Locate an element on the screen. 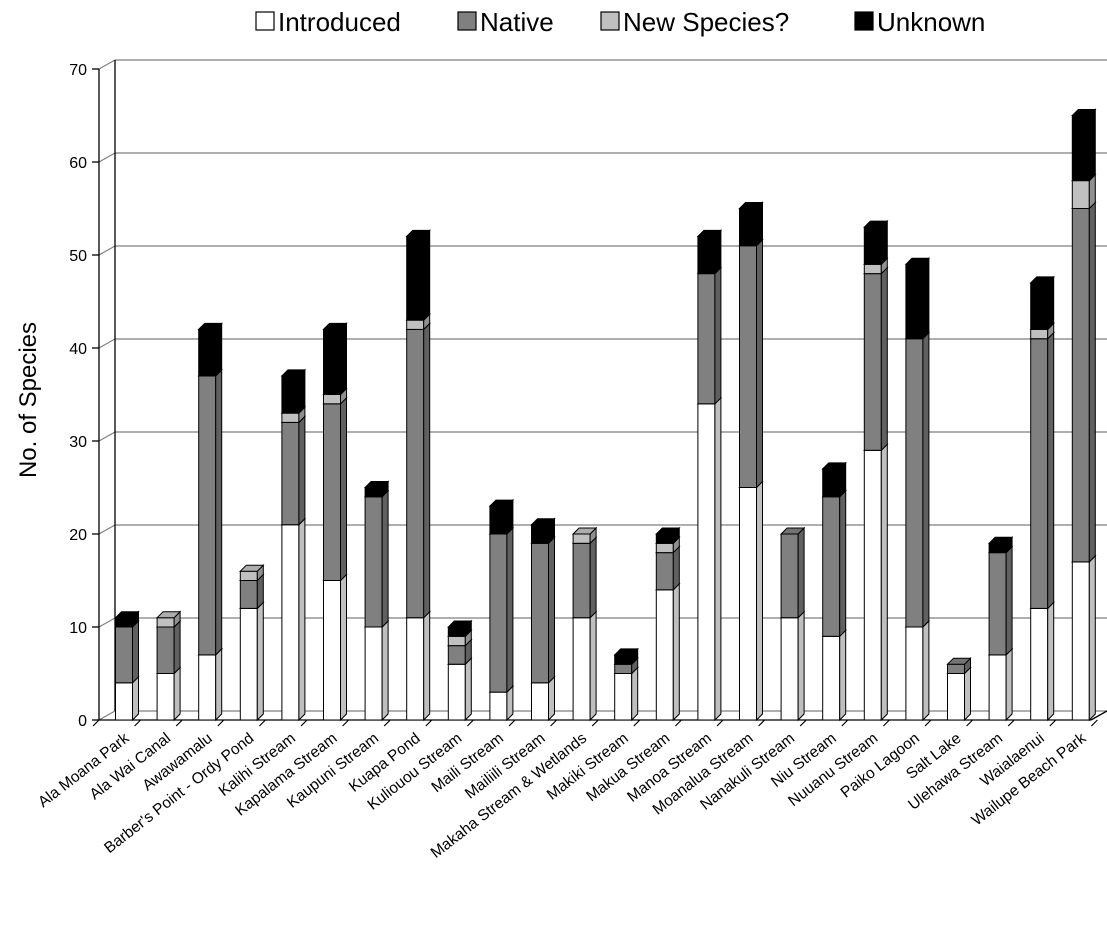  legend-label: Introduced is located at coordinates (339, 22).